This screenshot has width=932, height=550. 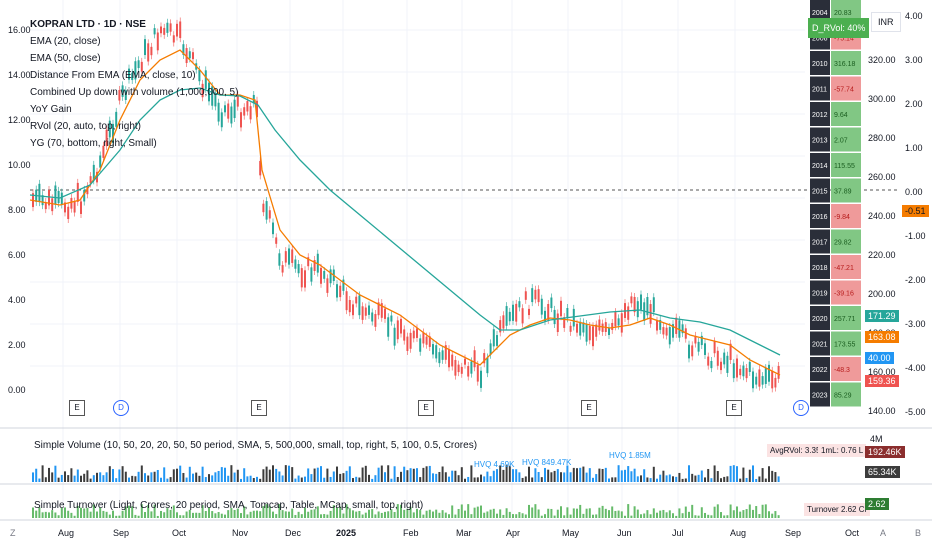 What do you see at coordinates (820, 63) in the screenshot?
I see `yoy-year-cell` at bounding box center [820, 63].